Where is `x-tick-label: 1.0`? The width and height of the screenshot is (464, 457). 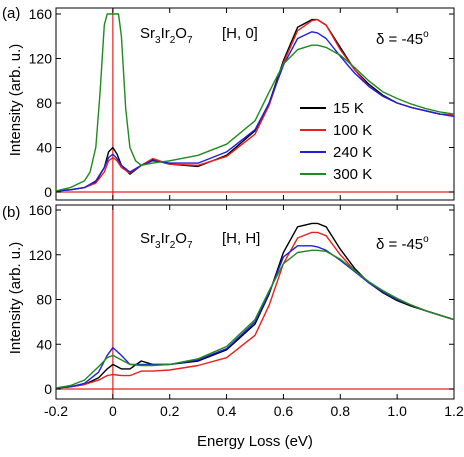
x-tick-label: 1.0 is located at coordinates (397, 411).